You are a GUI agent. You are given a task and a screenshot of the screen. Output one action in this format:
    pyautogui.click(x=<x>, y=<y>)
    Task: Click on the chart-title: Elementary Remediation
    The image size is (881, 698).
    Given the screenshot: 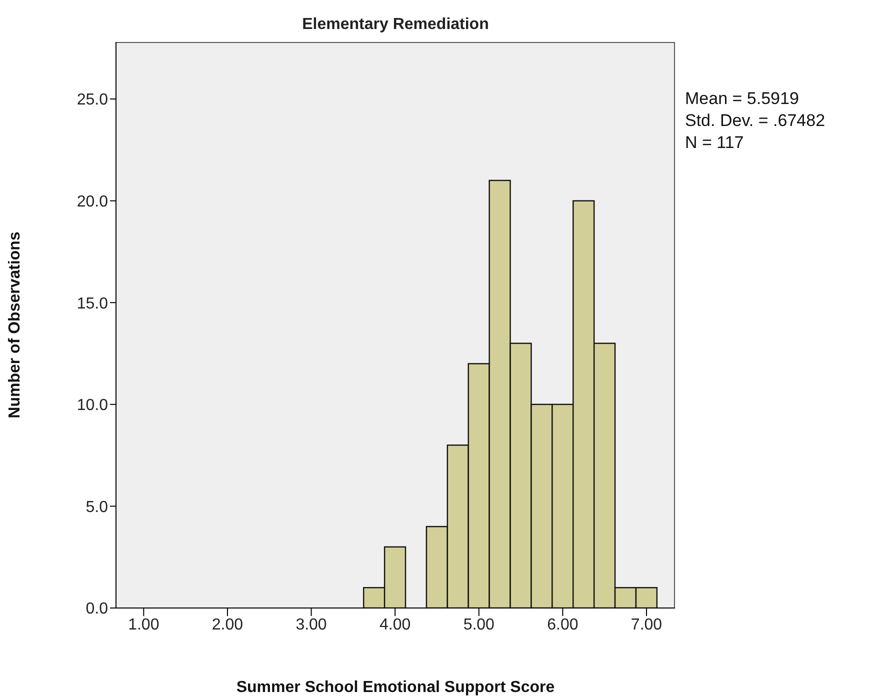 What is the action you would take?
    pyautogui.click(x=395, y=25)
    